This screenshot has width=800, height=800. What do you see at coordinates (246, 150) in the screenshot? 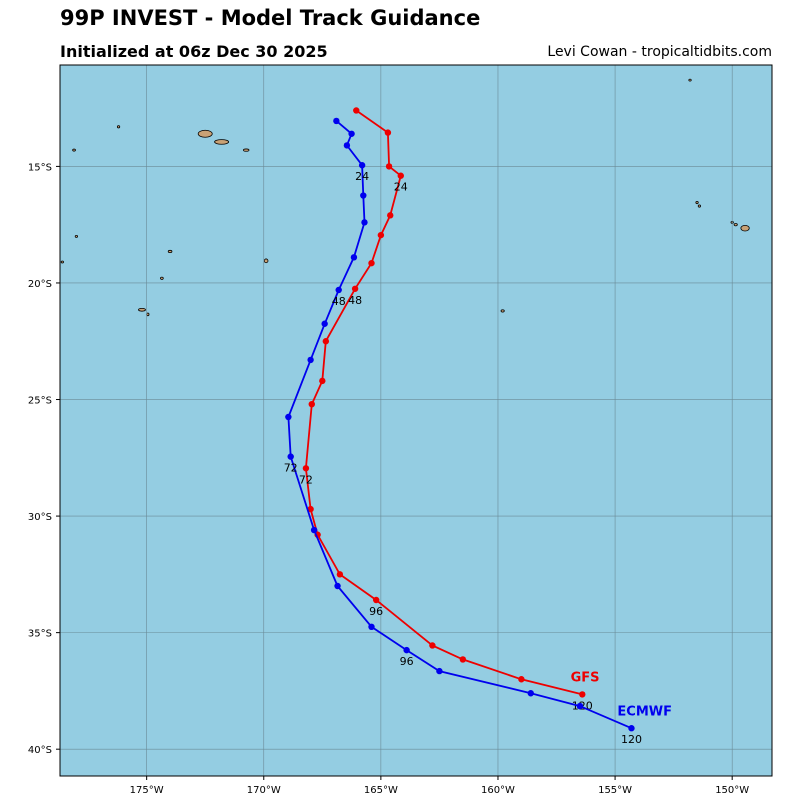
I see `island-tutuila` at bounding box center [246, 150].